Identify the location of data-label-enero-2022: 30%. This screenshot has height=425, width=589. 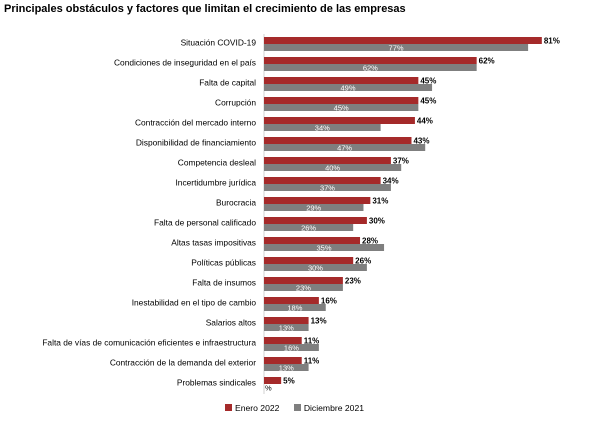
(377, 221).